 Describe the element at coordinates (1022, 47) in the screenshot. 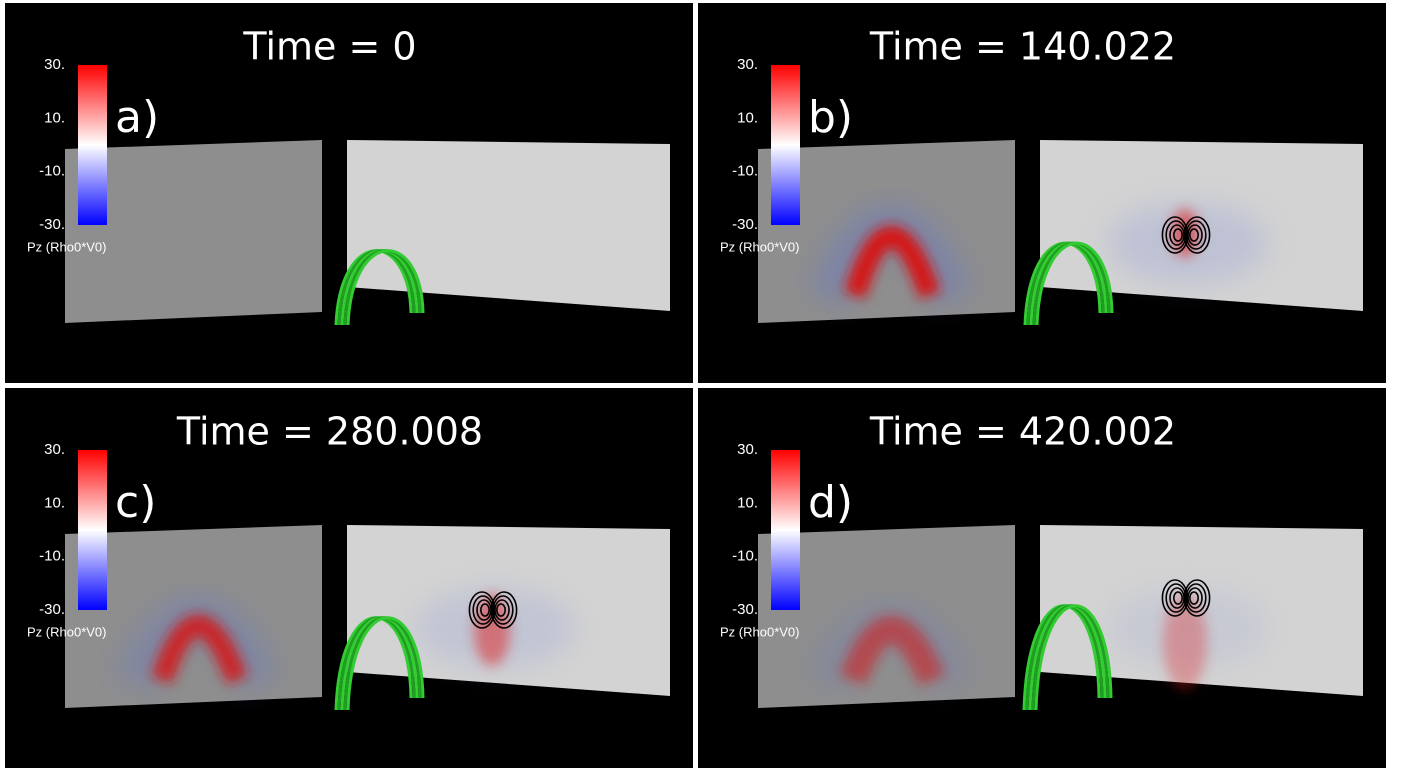

I see `time-title: Time = 140.022` at that location.